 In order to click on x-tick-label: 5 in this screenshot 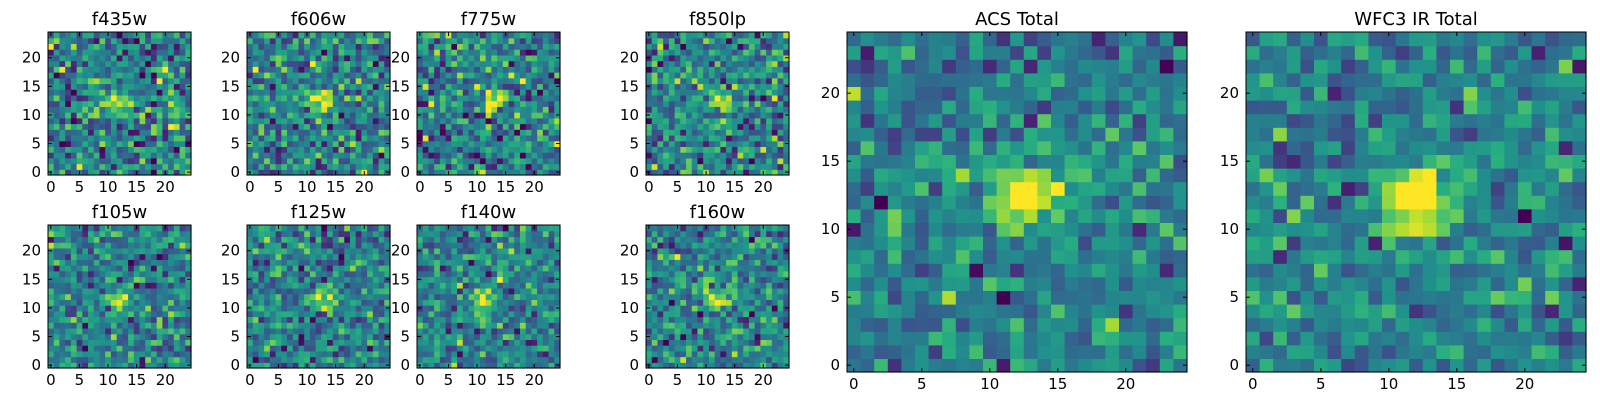, I will do `click(80, 187)`.